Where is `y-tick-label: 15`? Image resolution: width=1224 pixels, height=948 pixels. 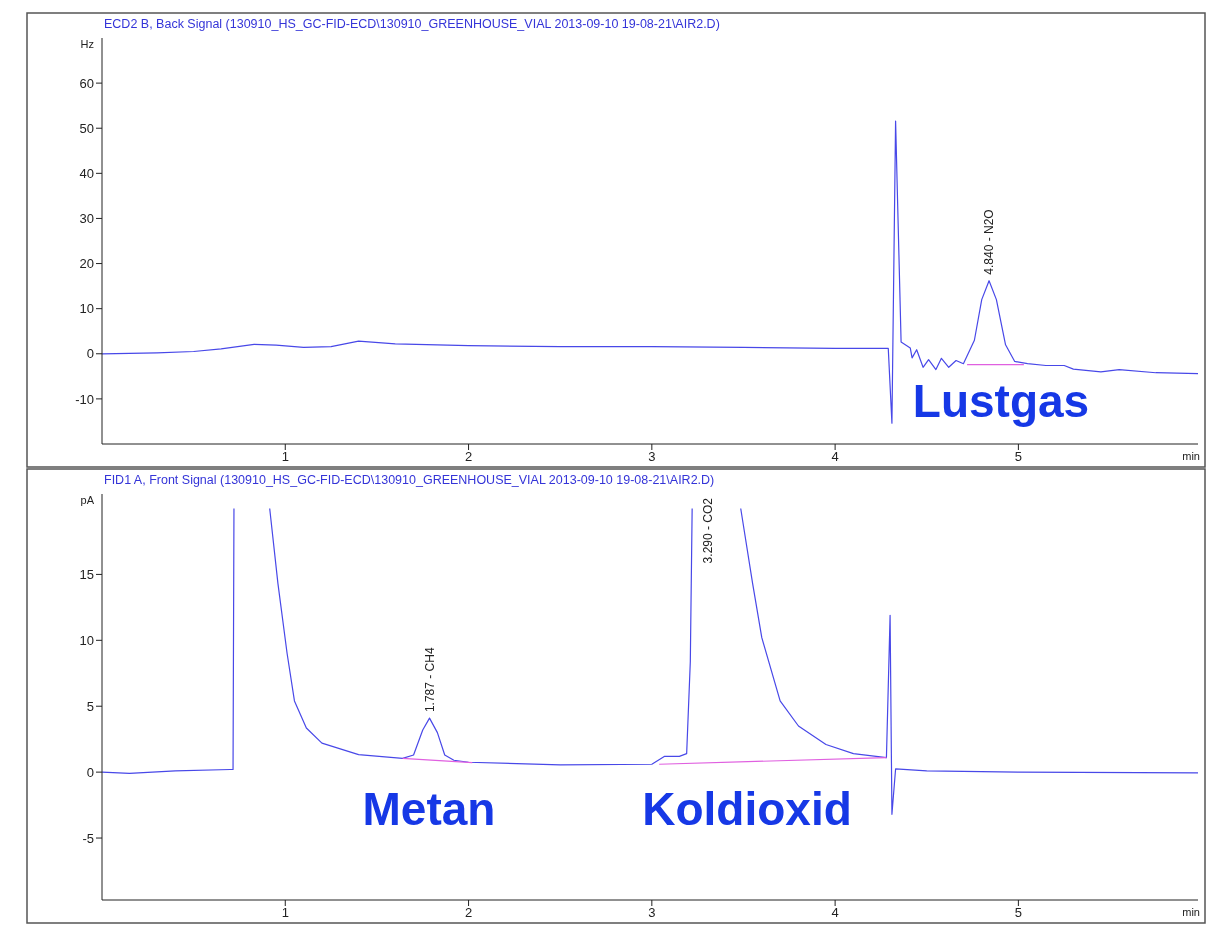
y-tick-label: 15 is located at coordinates (86, 575).